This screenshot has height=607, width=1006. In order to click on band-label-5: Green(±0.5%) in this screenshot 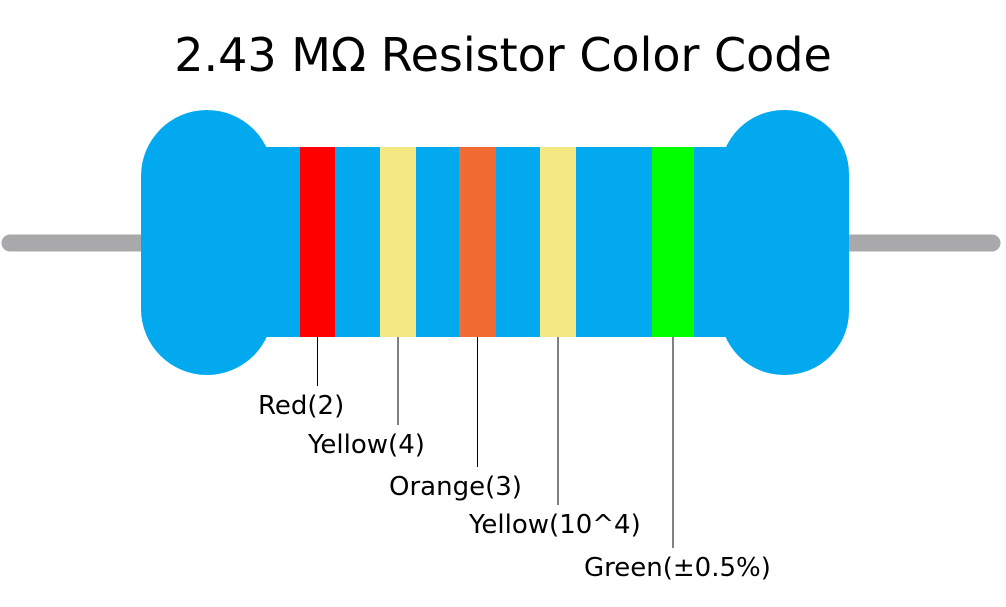, I will do `click(677, 568)`.